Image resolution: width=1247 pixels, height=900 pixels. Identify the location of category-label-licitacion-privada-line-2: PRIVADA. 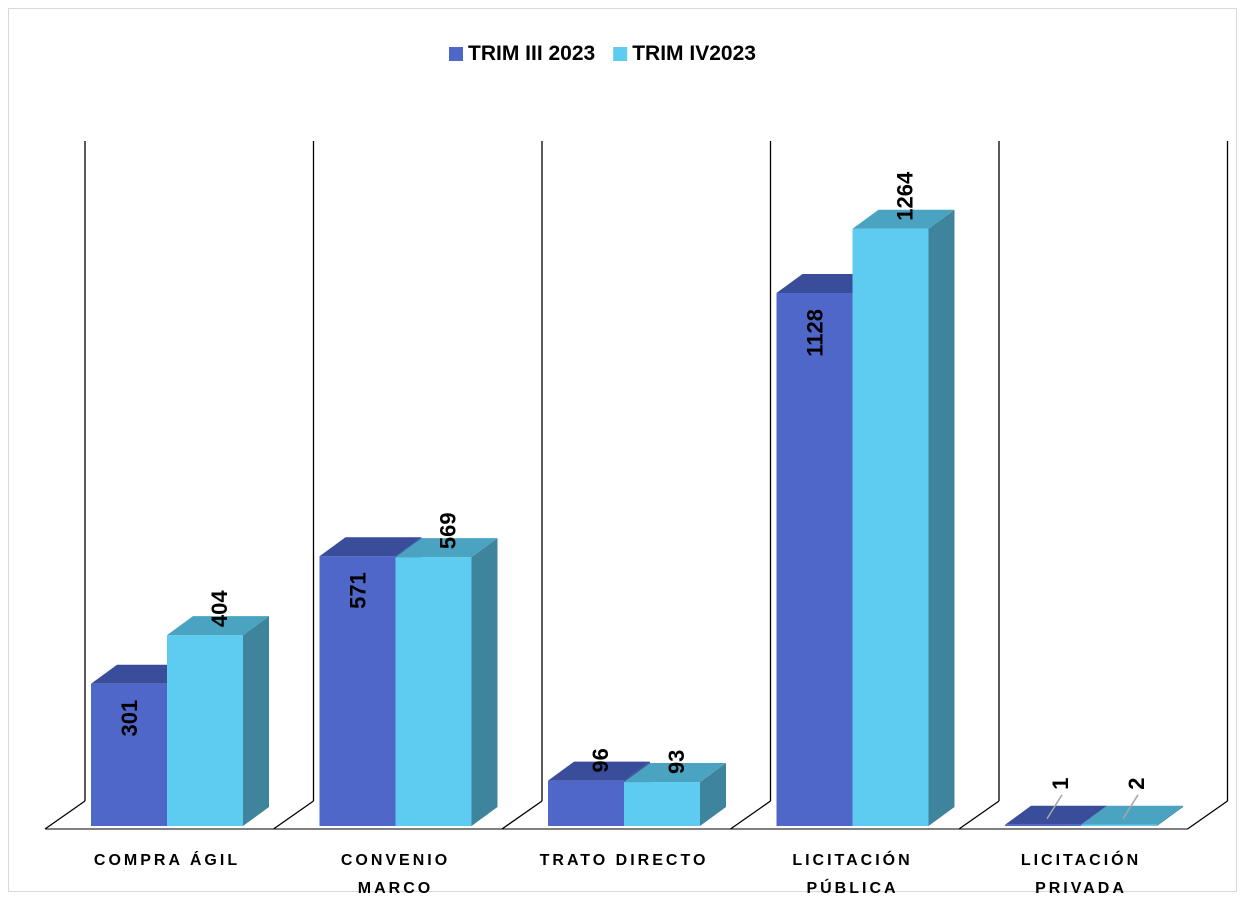
(1081, 886).